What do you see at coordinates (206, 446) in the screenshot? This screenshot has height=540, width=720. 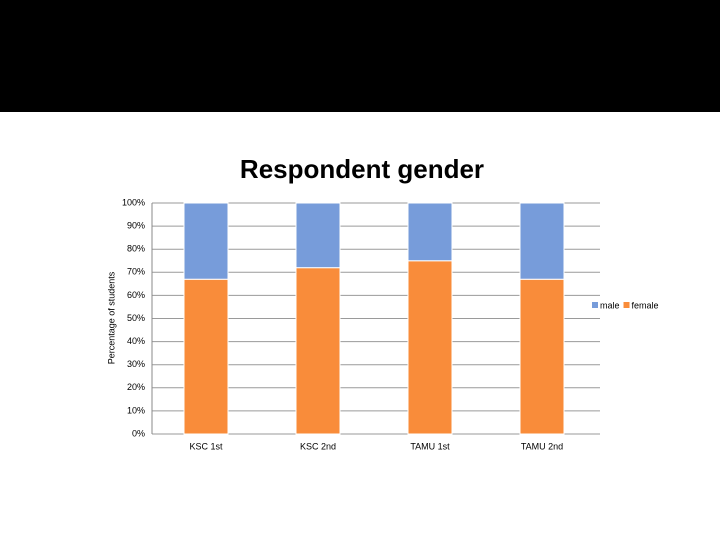 I see `x-tick-label: KSC 1st` at bounding box center [206, 446].